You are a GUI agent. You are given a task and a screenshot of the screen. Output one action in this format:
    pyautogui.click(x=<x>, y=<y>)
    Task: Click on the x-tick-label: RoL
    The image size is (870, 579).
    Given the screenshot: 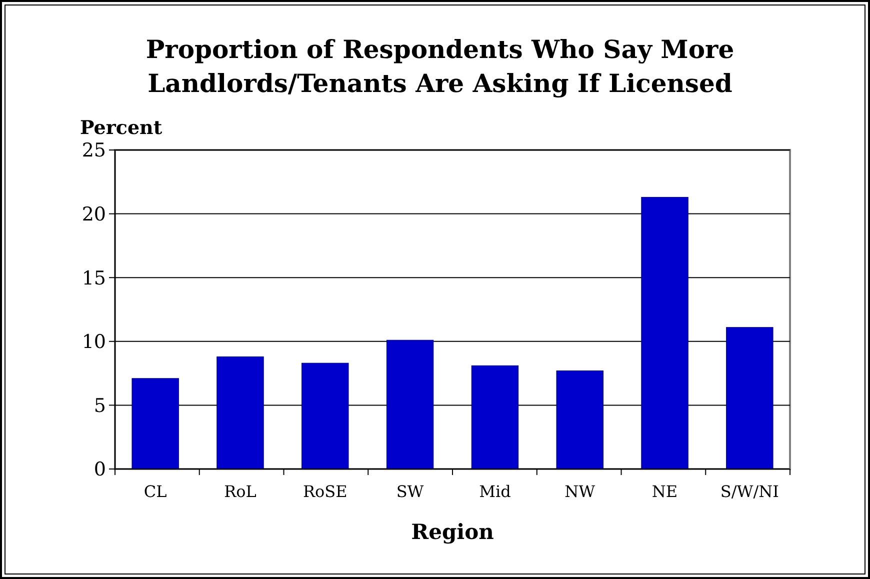 What is the action you would take?
    pyautogui.click(x=240, y=491)
    